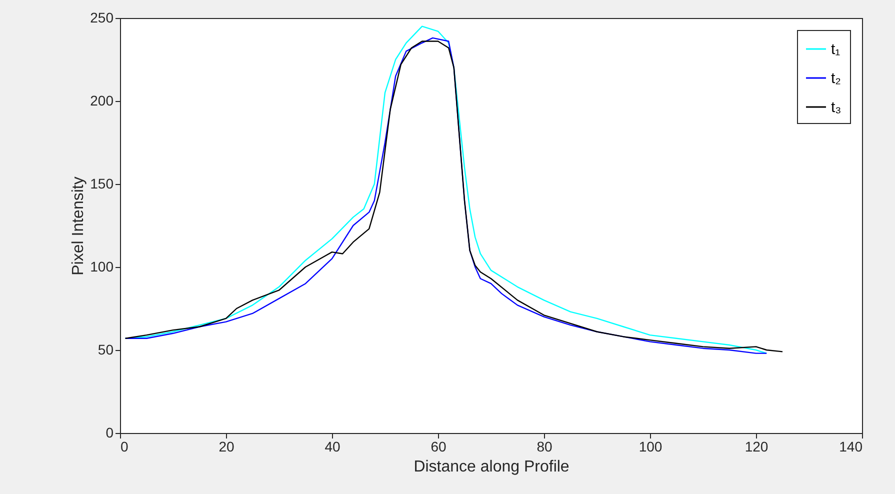 Image resolution: width=895 pixels, height=494 pixels. Describe the element at coordinates (102, 18) in the screenshot. I see `y-tick-label: 250` at that location.